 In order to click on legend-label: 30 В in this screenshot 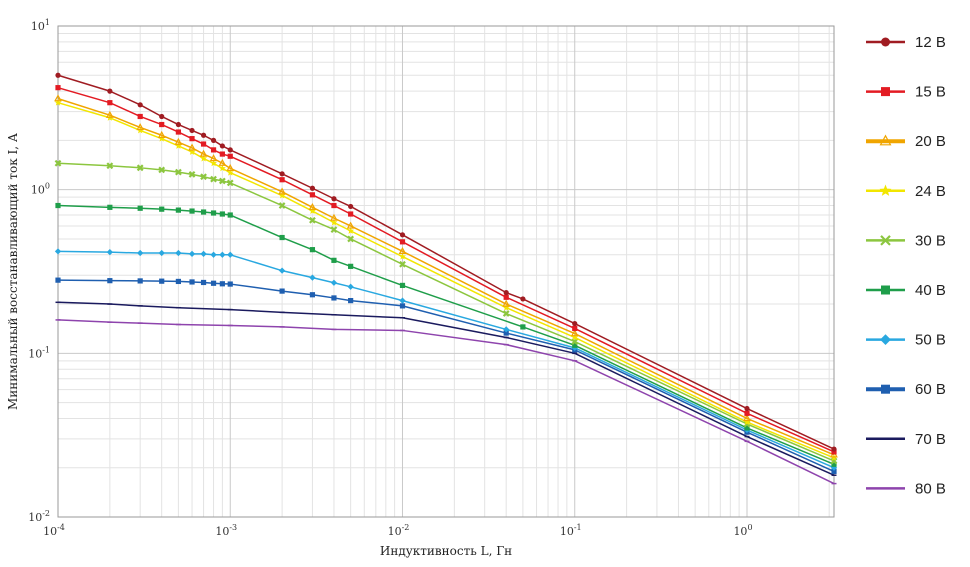, I will do `click(930, 240)`.